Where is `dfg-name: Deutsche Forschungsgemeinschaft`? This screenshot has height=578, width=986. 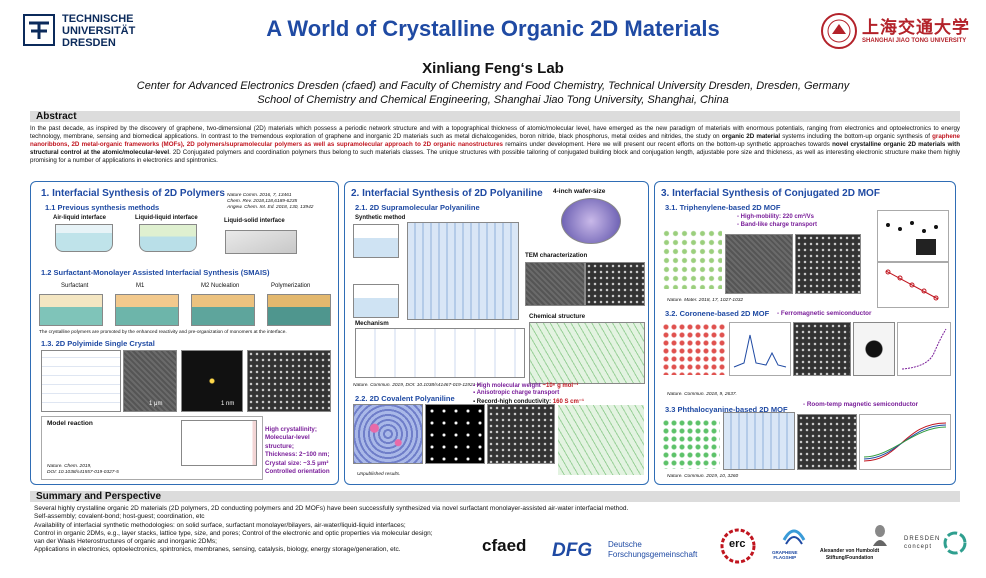
dfg-name: Deutsche Forschungsgemeinschaft is located at coordinates (653, 549).